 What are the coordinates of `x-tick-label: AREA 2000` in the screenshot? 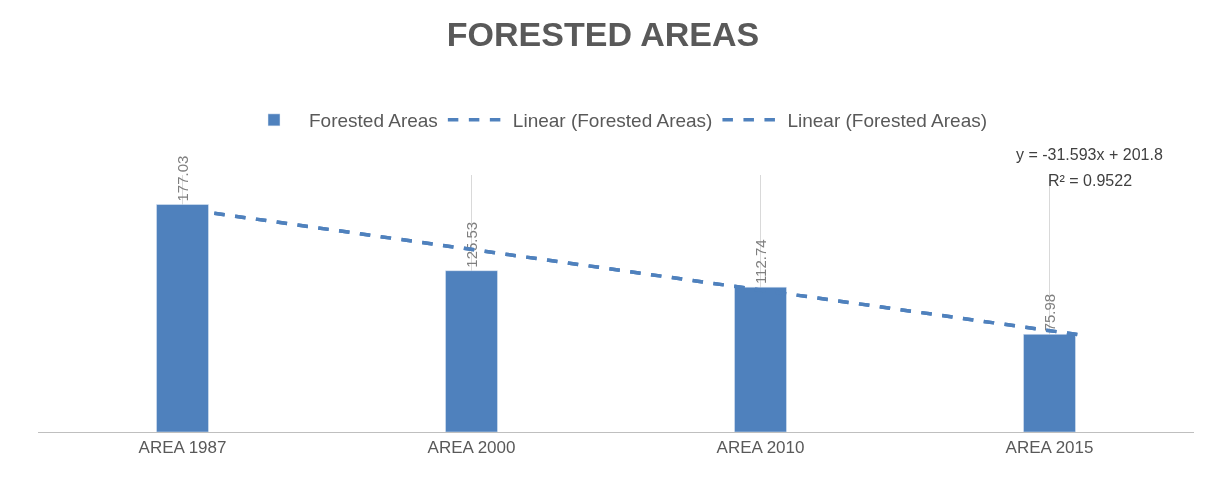 It's located at (471, 448).